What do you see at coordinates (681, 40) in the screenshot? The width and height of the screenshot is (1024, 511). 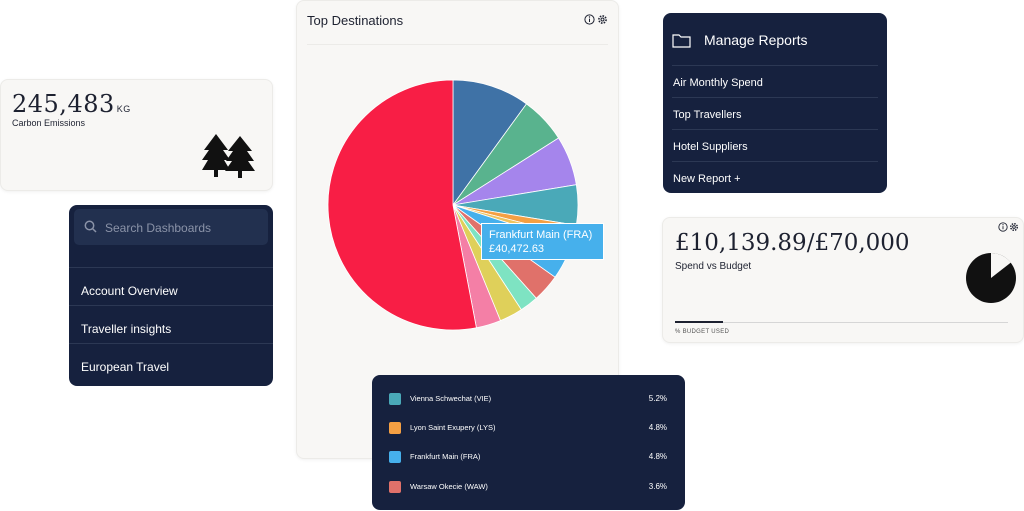 I see `folder-icon` at bounding box center [681, 40].